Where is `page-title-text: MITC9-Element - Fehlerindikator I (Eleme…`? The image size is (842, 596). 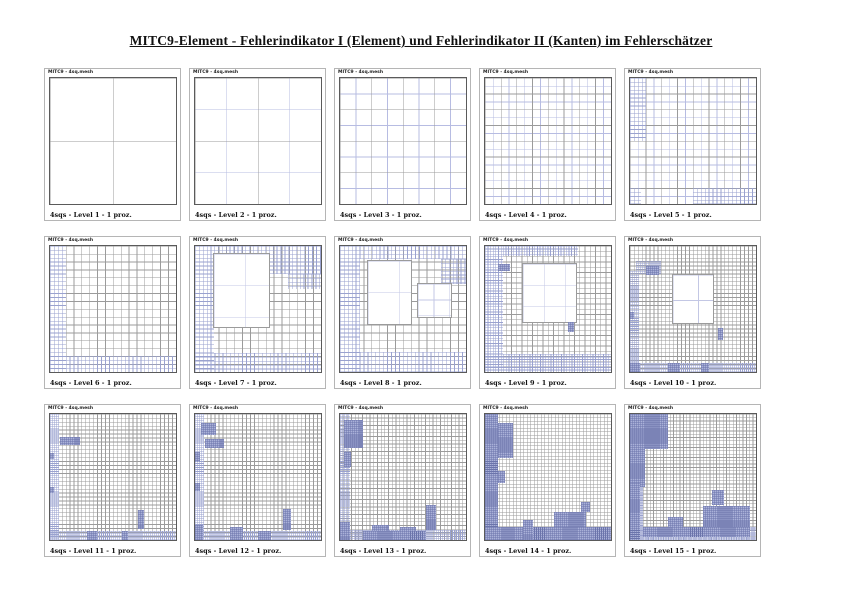 page-title-text: MITC9-Element - Fehlerindikator I (Eleme… is located at coordinates (421, 40).